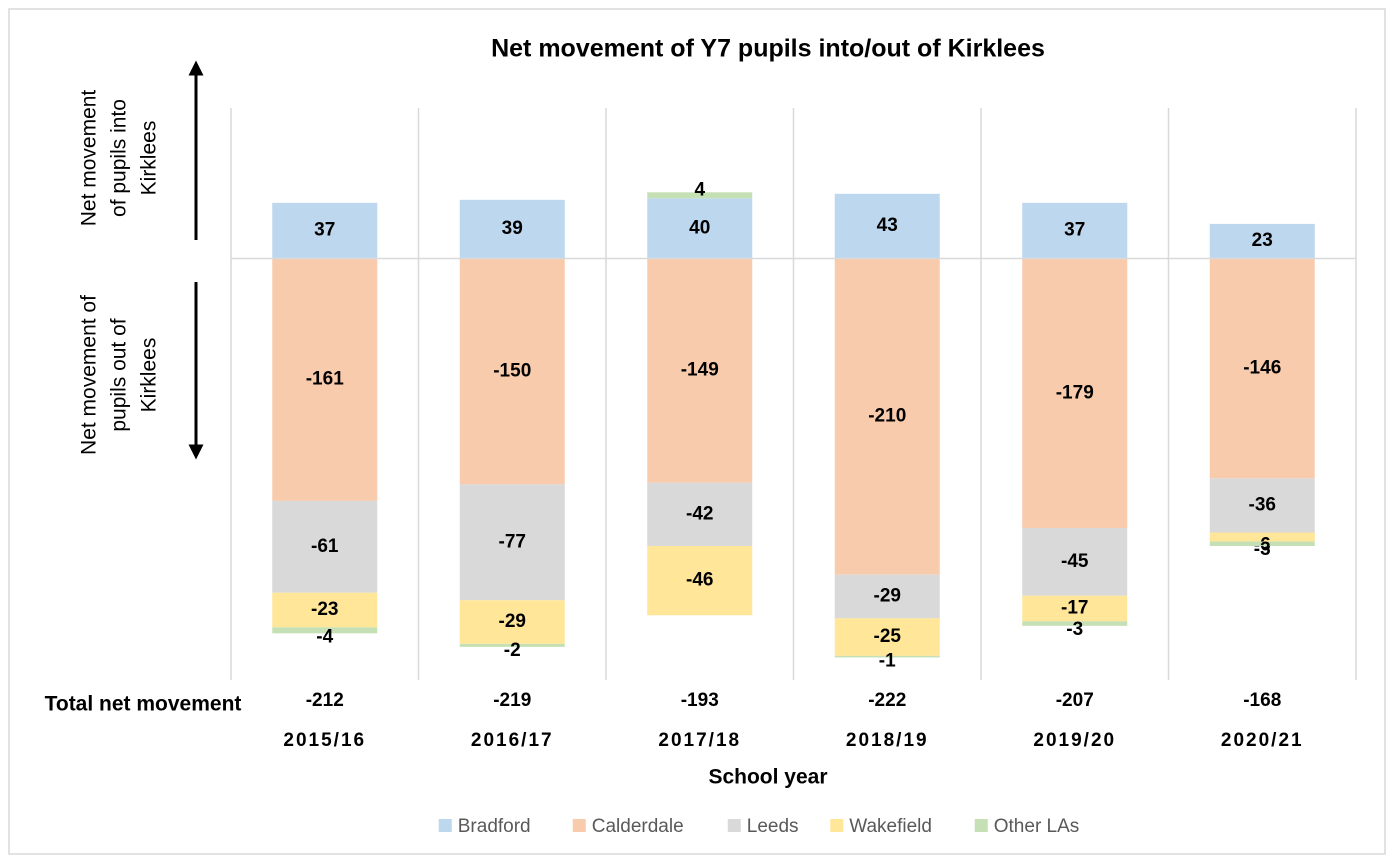  Describe the element at coordinates (325, 700) in the screenshot. I see `total-label: -212` at that location.